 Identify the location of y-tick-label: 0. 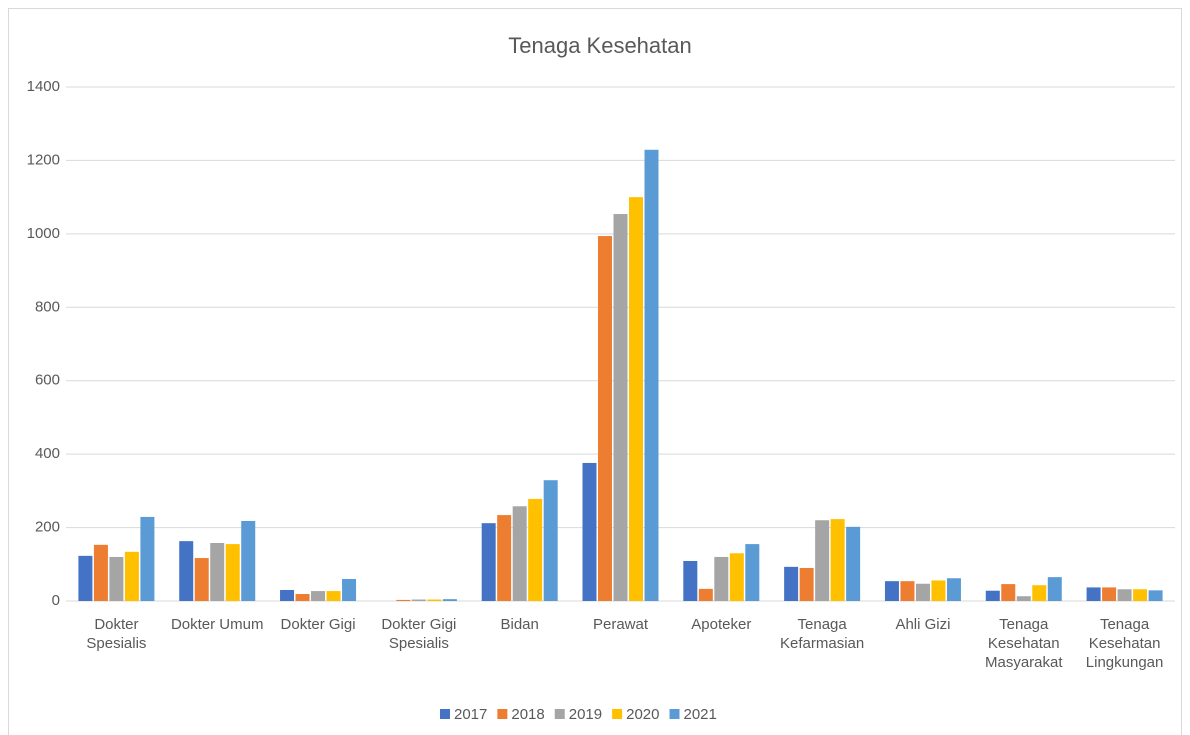
(56, 600).